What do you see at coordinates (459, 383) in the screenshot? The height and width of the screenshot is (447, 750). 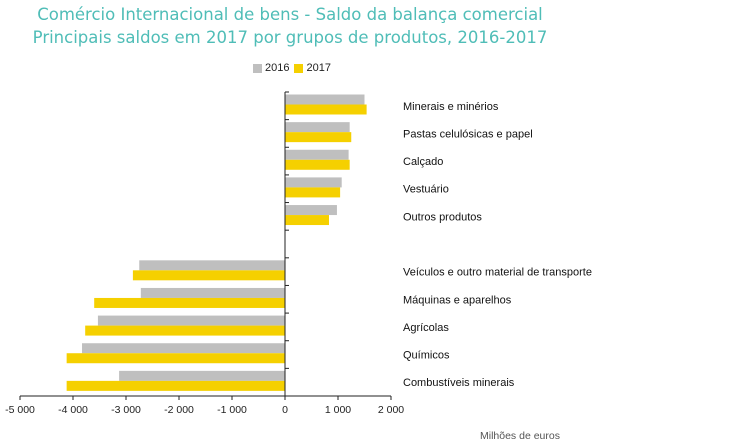 I see `category-label: Combustíveis minerais` at bounding box center [459, 383].